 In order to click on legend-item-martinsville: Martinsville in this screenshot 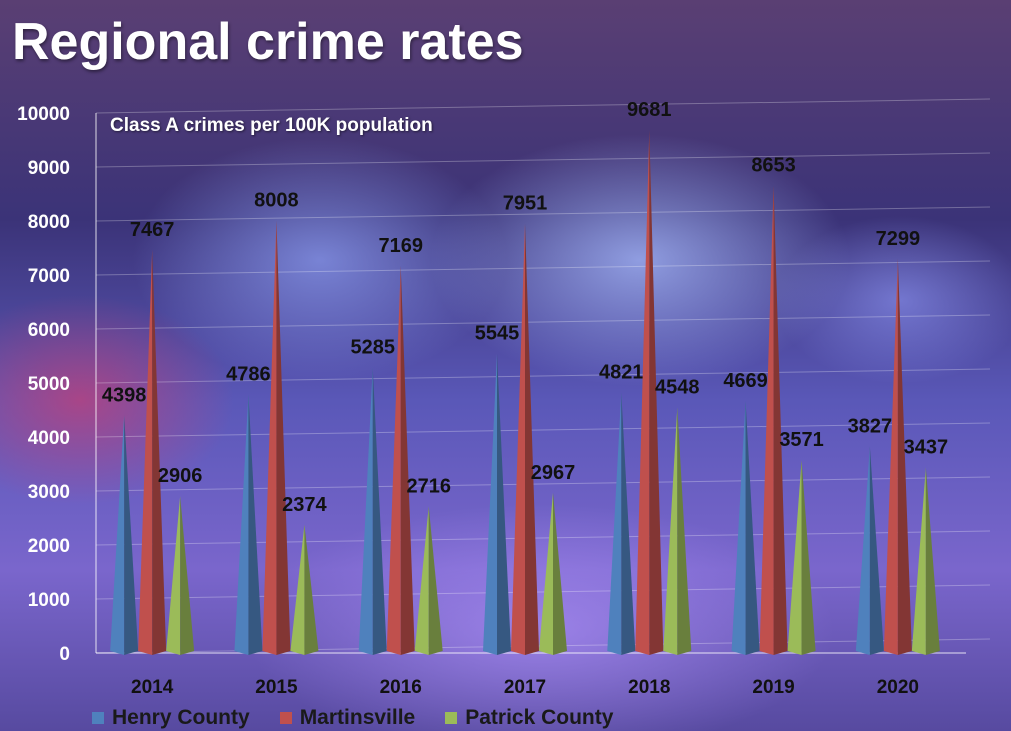, I will do `click(347, 718)`.